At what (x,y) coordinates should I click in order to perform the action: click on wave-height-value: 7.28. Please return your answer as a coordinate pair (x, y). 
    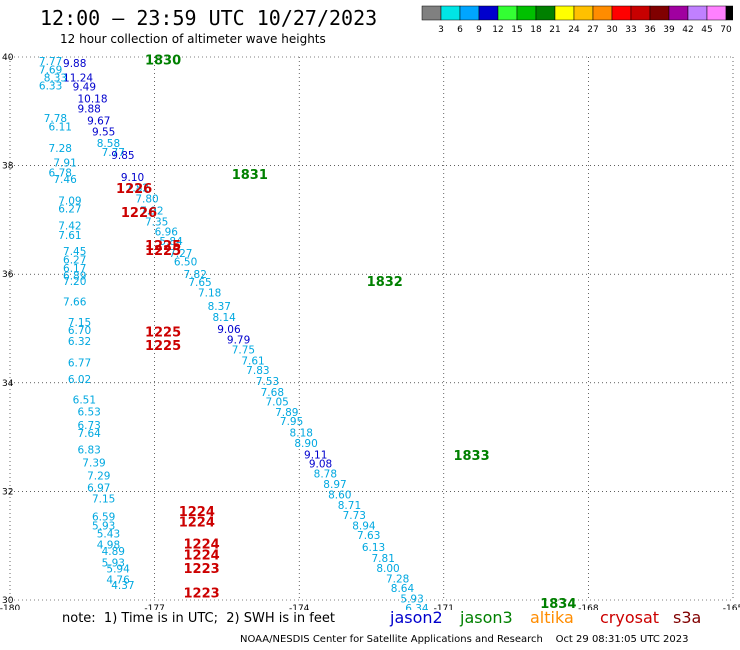
    Looking at the image, I should click on (60, 149).